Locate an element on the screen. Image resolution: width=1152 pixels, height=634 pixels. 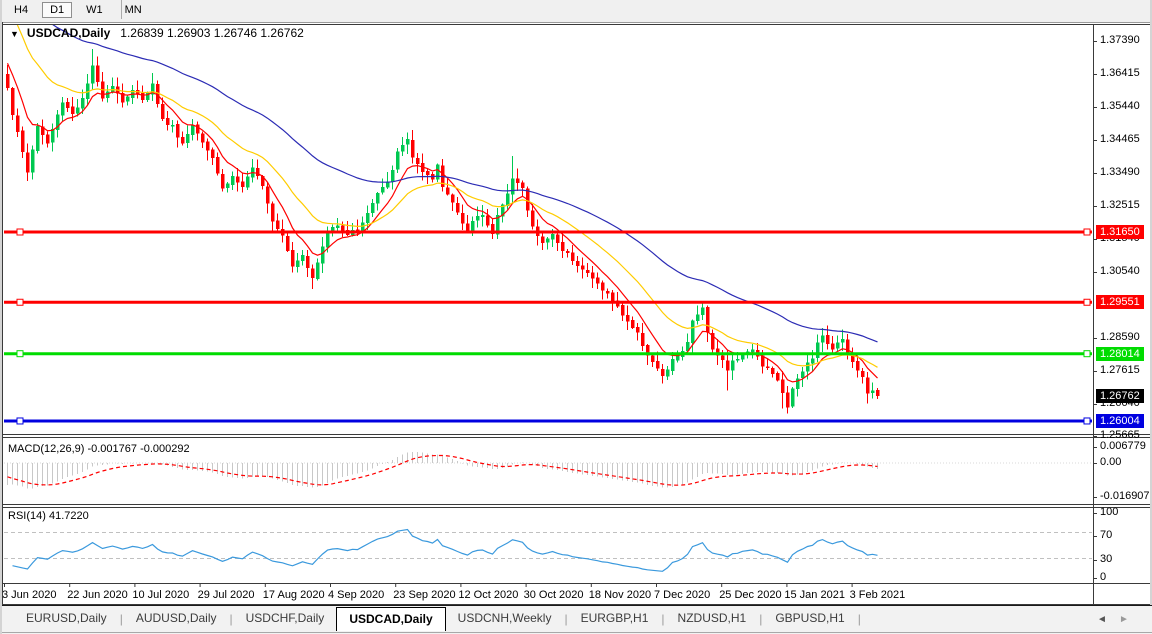
macd-tick-label: 0.006779 is located at coordinates (1123, 446).